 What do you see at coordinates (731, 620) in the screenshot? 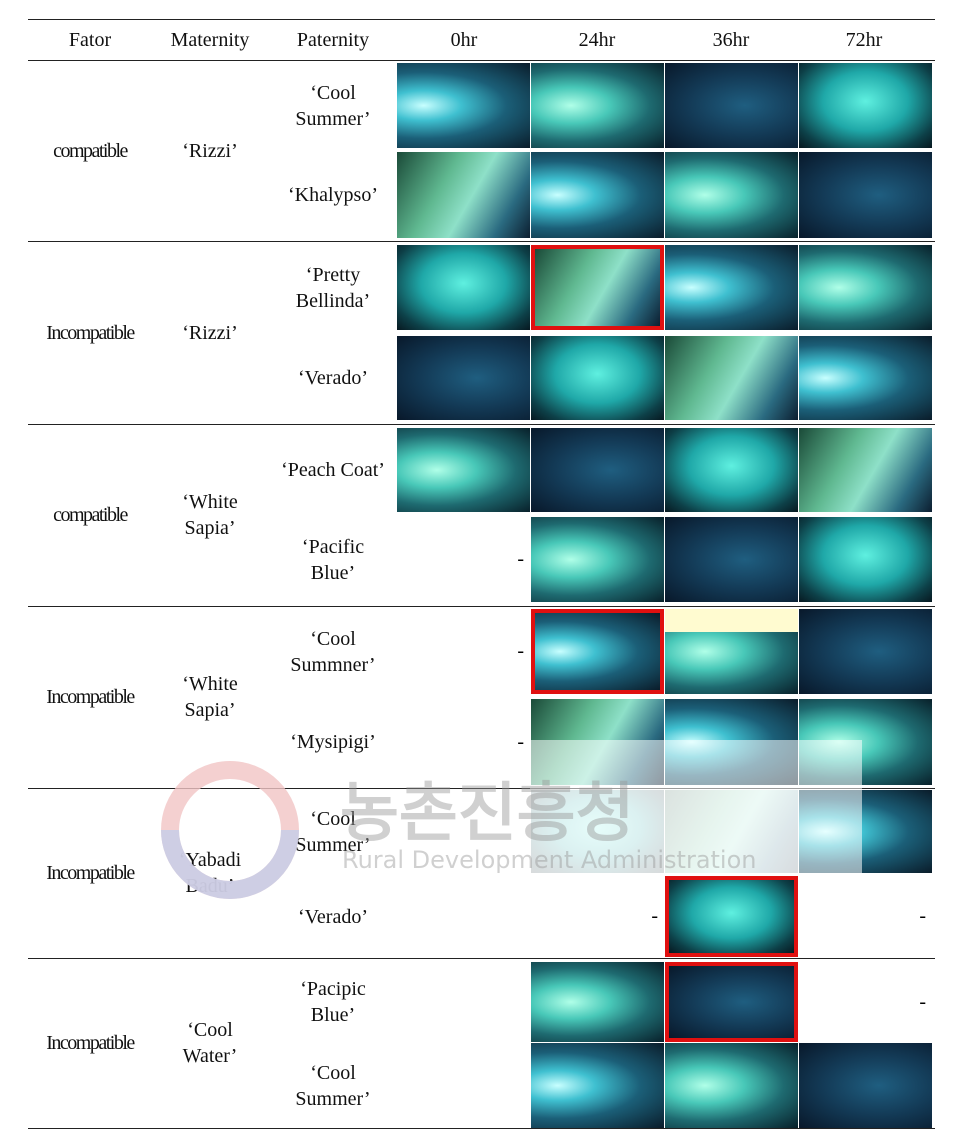
I see `highlight-strip` at bounding box center [731, 620].